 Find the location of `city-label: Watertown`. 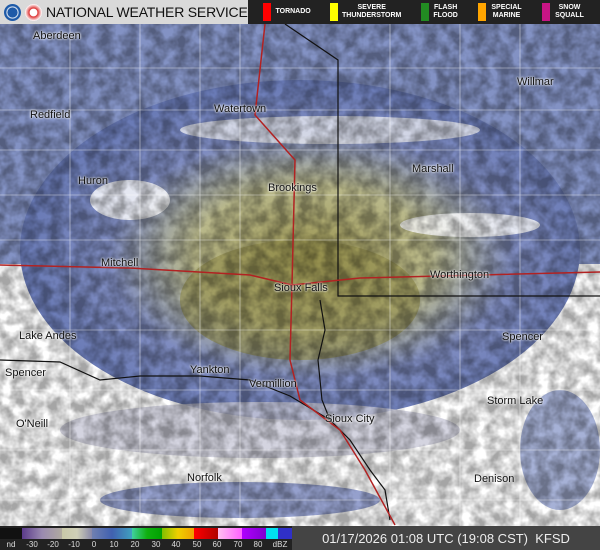

city-label: Watertown is located at coordinates (240, 109).